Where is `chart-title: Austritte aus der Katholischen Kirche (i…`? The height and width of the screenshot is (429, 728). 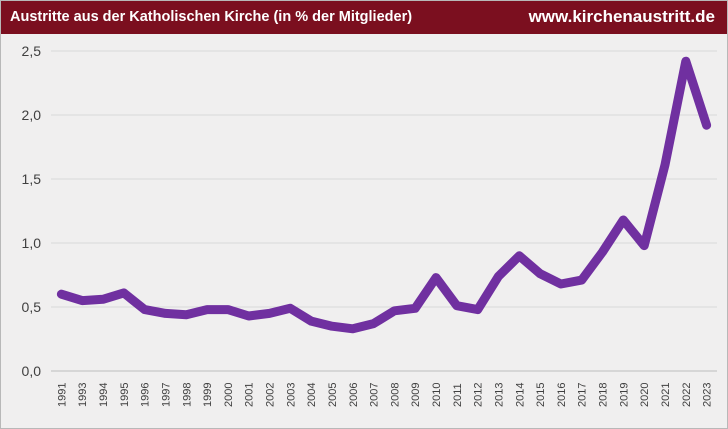 chart-title: Austritte aus der Katholischen Kirche (i… is located at coordinates (211, 17).